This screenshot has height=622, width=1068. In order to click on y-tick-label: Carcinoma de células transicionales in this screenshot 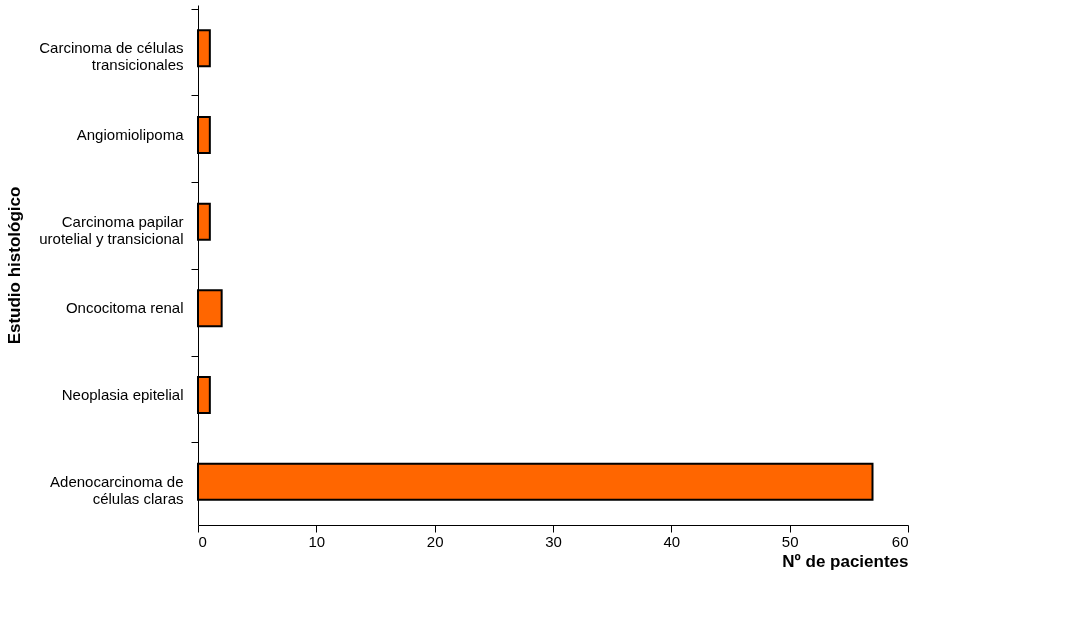, I will do `click(111, 56)`.